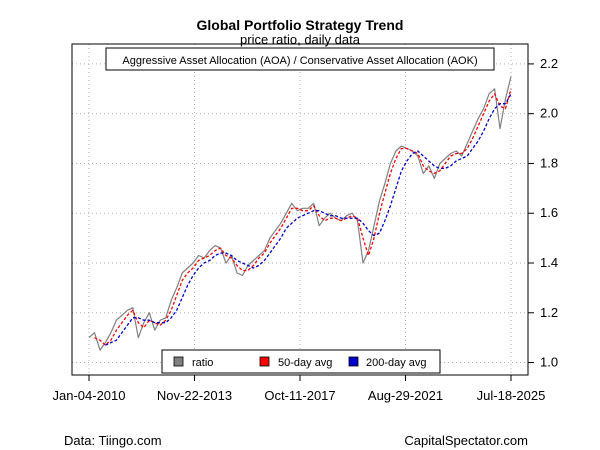 The image size is (600, 450). Describe the element at coordinates (549, 312) in the screenshot. I see `y-tick-label: 1.2` at that location.